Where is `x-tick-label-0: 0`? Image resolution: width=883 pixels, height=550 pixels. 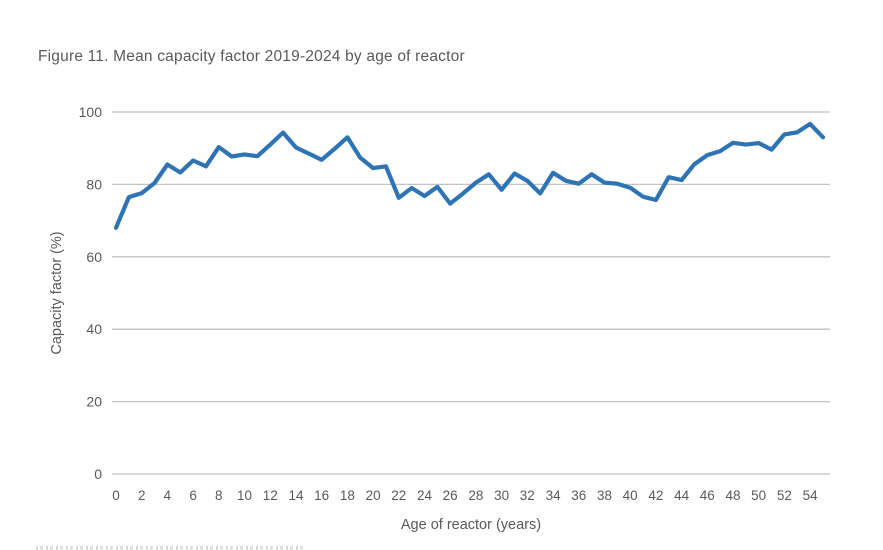
x-tick-label-0: 0 is located at coordinates (116, 495).